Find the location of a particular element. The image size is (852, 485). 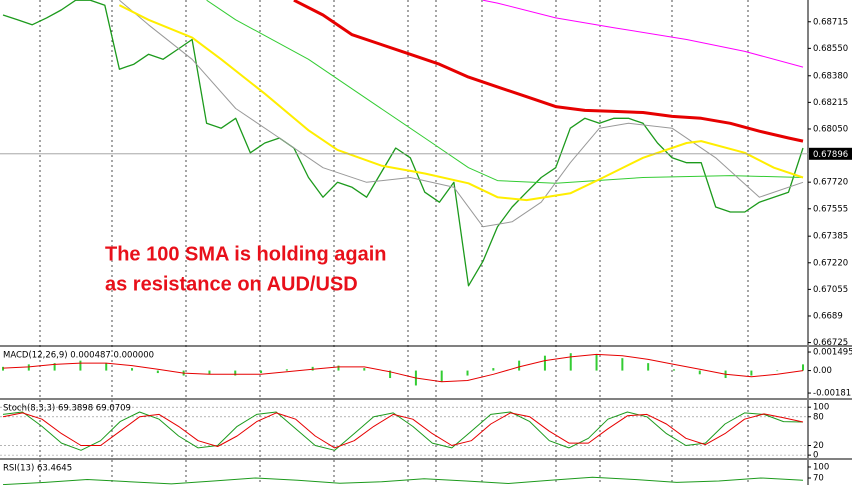

annotation: The 100 SMA is holding again is located at coordinates (246, 254).